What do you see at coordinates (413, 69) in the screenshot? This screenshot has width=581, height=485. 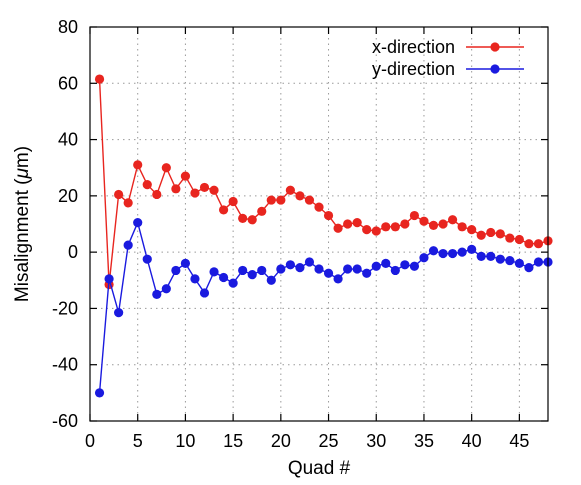 I see `legend-label-y-direction: y-direction` at bounding box center [413, 69].